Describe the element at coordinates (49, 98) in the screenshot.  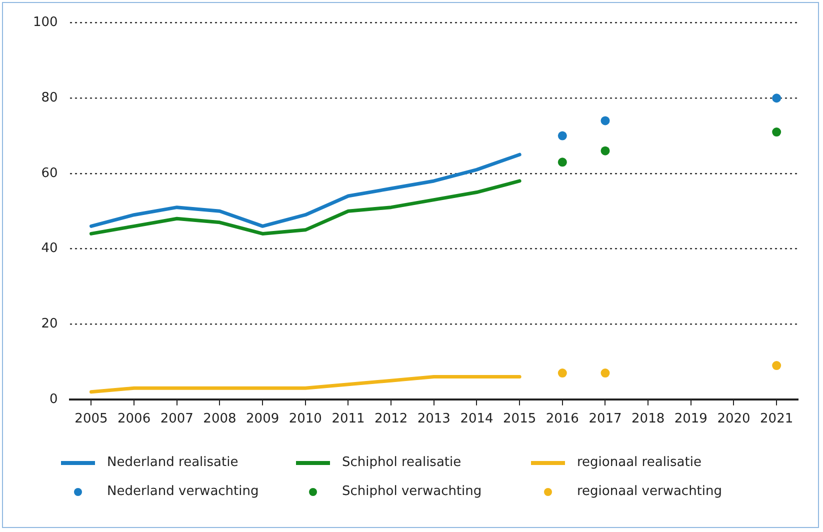
I see `y-tick-label: 80` at that location.